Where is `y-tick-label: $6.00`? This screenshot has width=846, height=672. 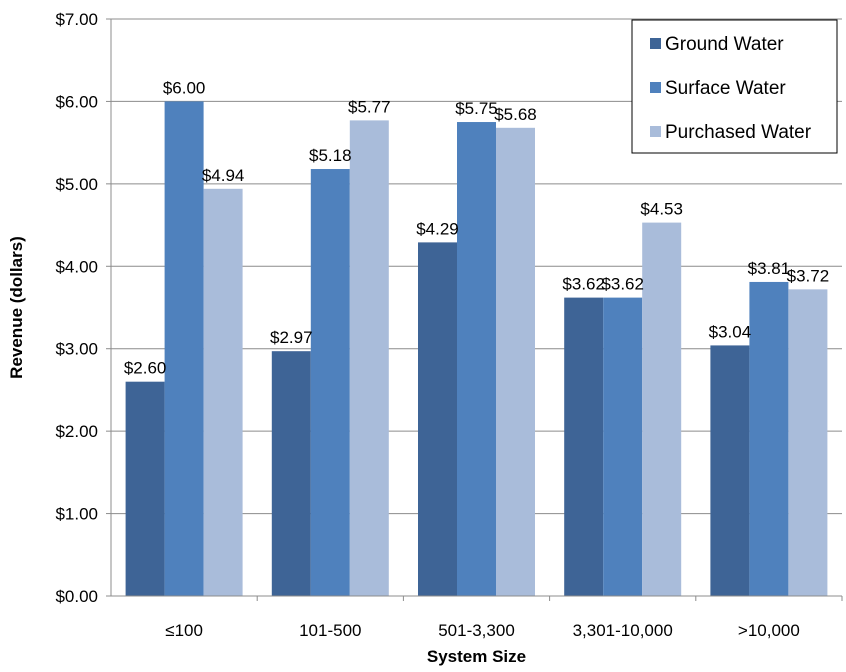
y-tick-label: $6.00 is located at coordinates (76, 101).